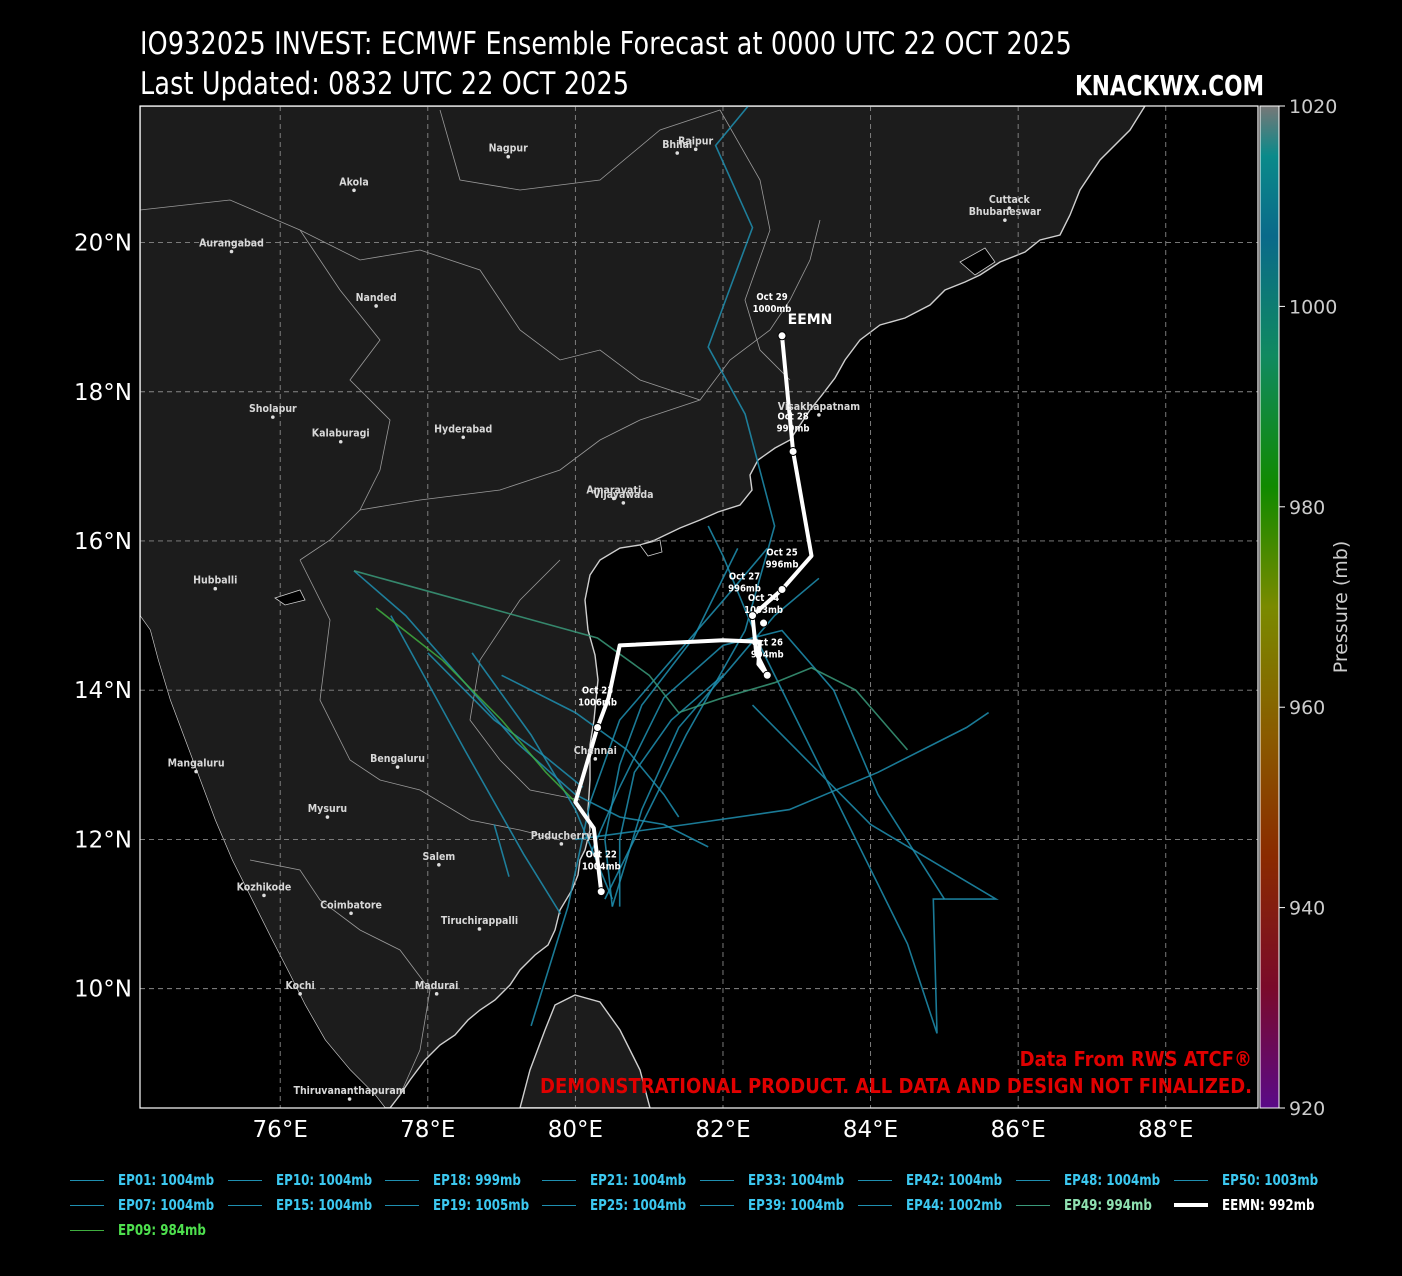  Describe the element at coordinates (954, 1205) in the screenshot. I see `legend-label: EP44: 1002mb` at that location.